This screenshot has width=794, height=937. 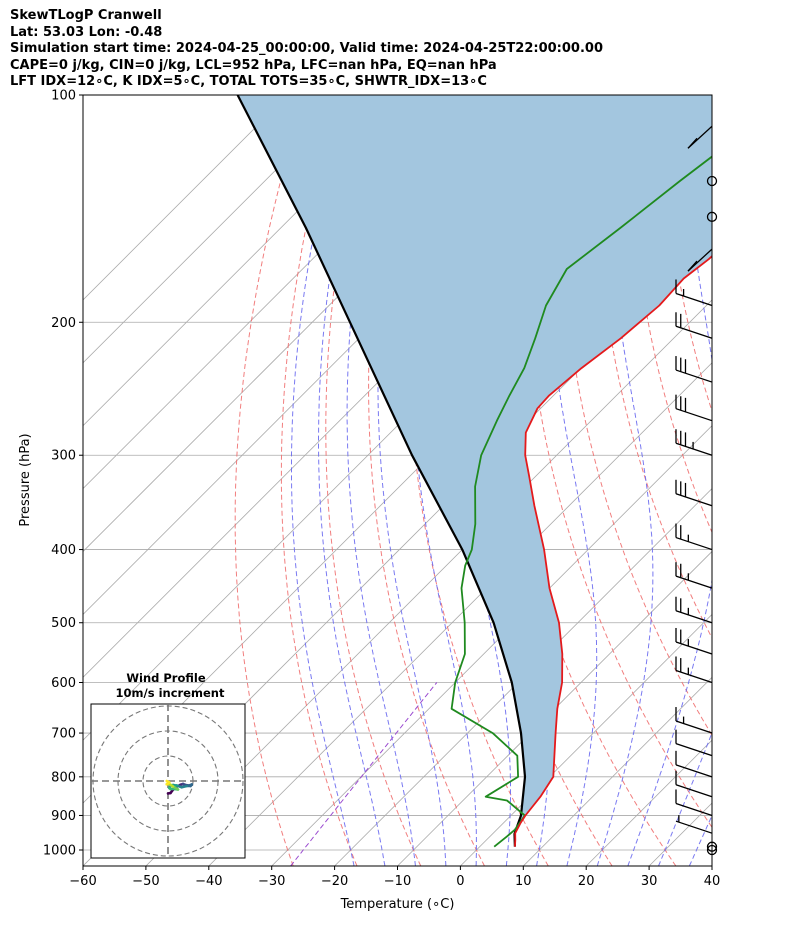 What do you see at coordinates (63, 734) in the screenshot?
I see `y-tick-label: 700` at bounding box center [63, 734].